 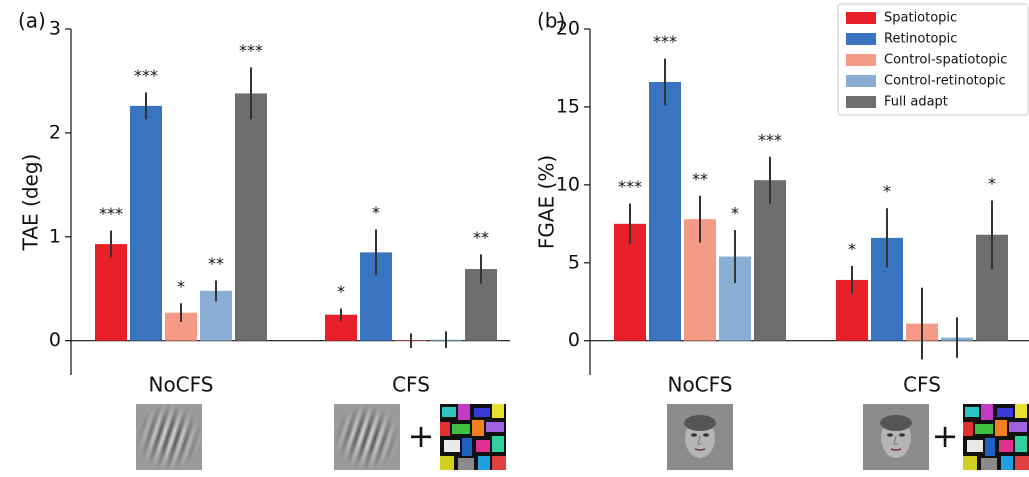 I want to click on legend-label: Control-spatiotopic, so click(x=945, y=60).